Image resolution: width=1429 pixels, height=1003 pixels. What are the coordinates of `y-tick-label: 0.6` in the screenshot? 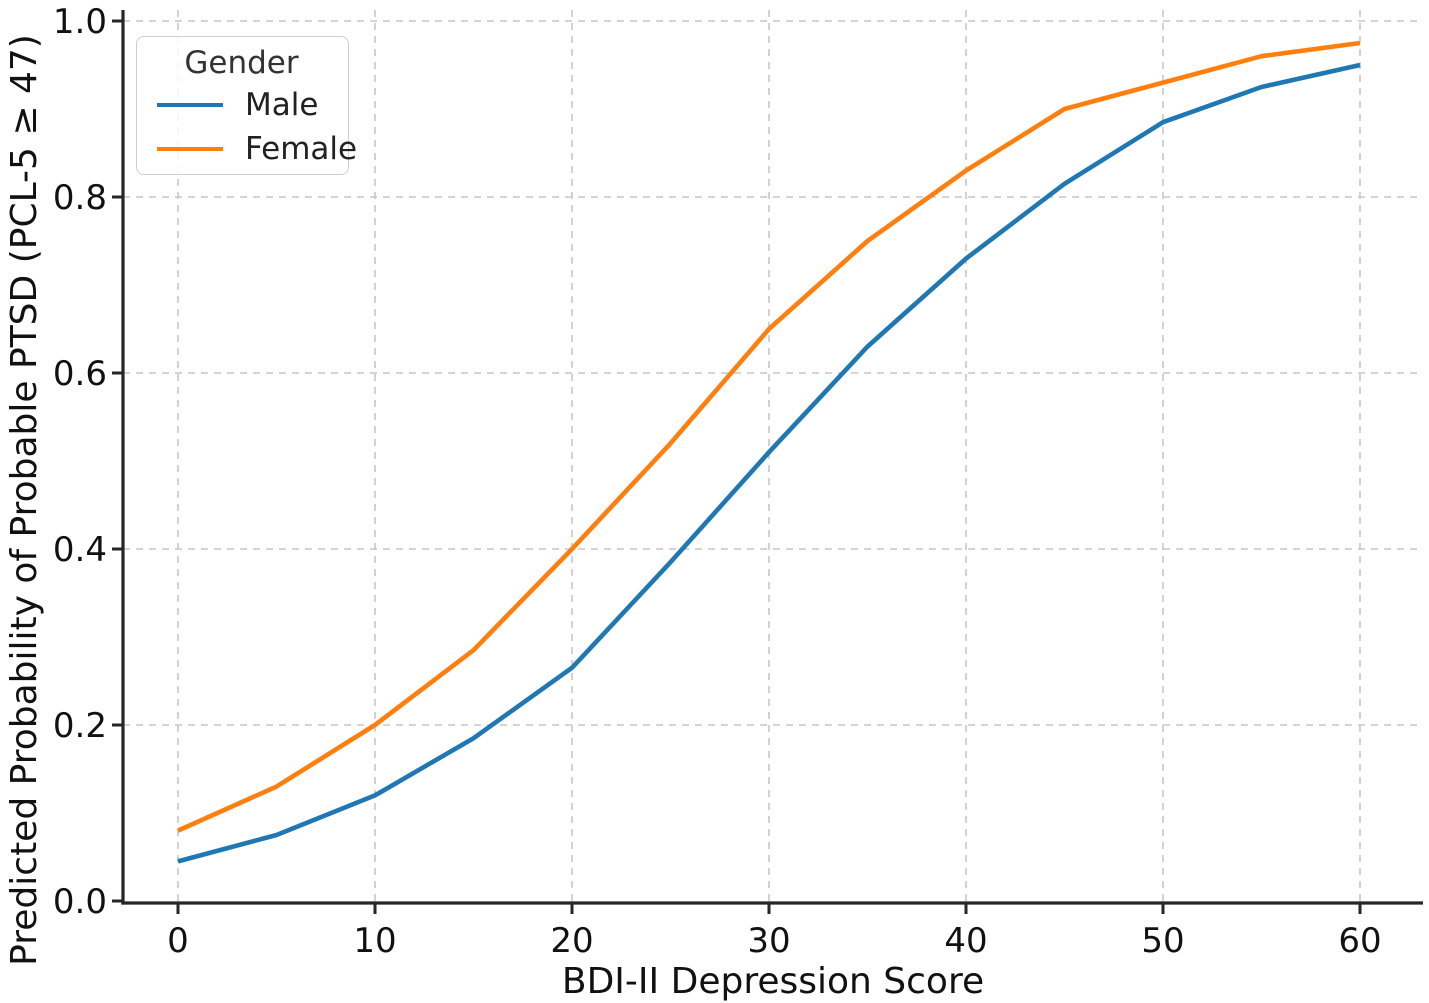 It's located at (80, 374).